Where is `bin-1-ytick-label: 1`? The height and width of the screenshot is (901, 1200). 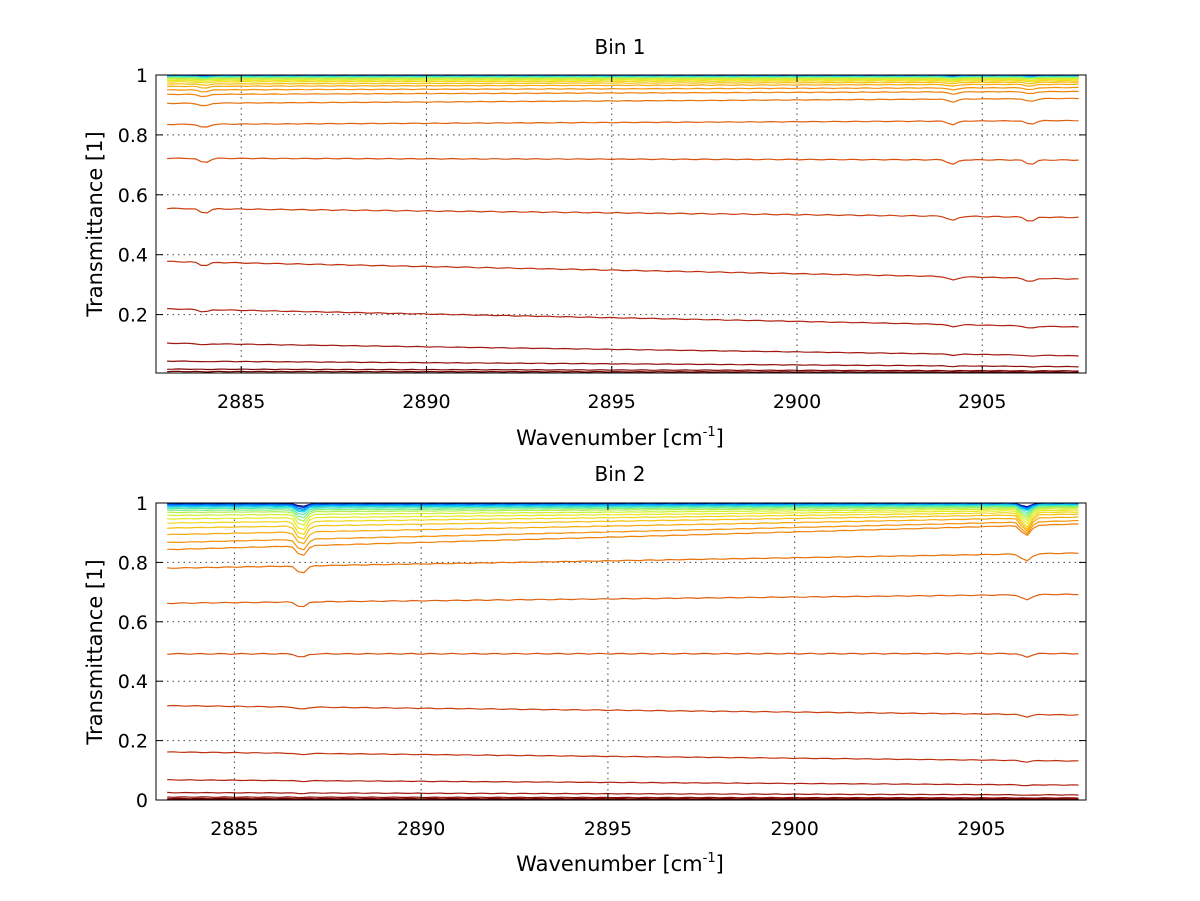
bin-1-ytick-label: 1 is located at coordinates (142, 76).